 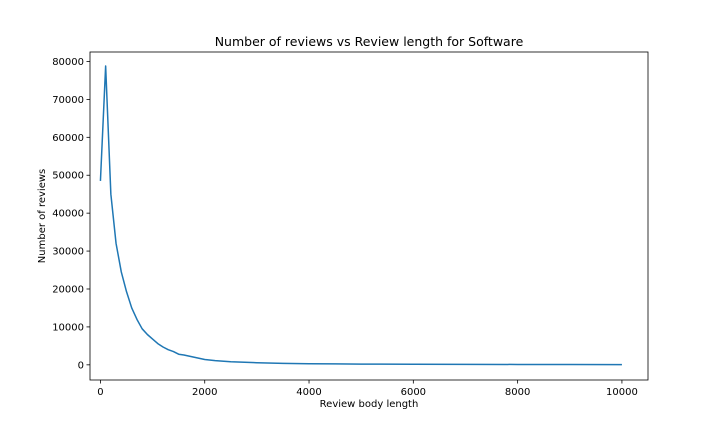 I want to click on x-tick-label: 10000, so click(x=622, y=392).